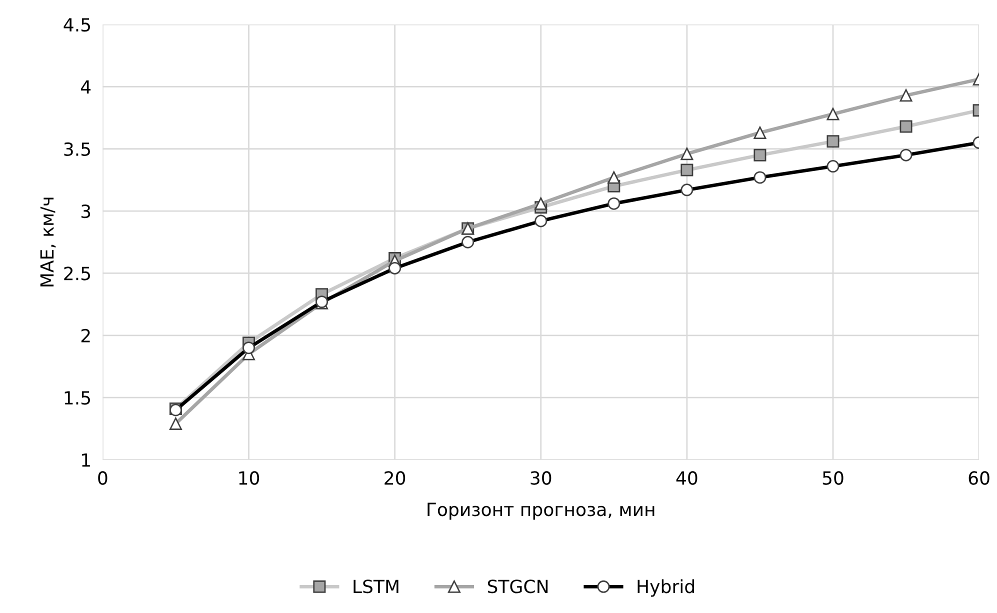 This screenshot has height=613, width=997. Describe the element at coordinates (541, 478) in the screenshot. I see `x-tick-label: 30` at that location.